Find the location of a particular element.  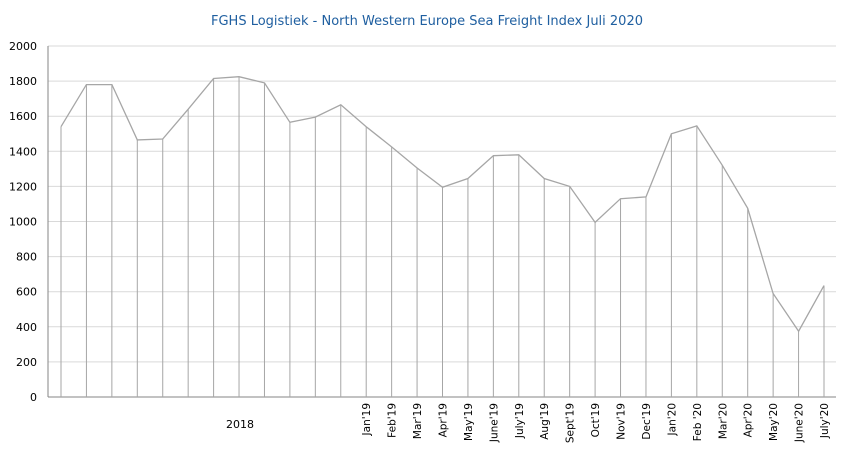

x-tick-label: Oct'19 is located at coordinates (596, 420).